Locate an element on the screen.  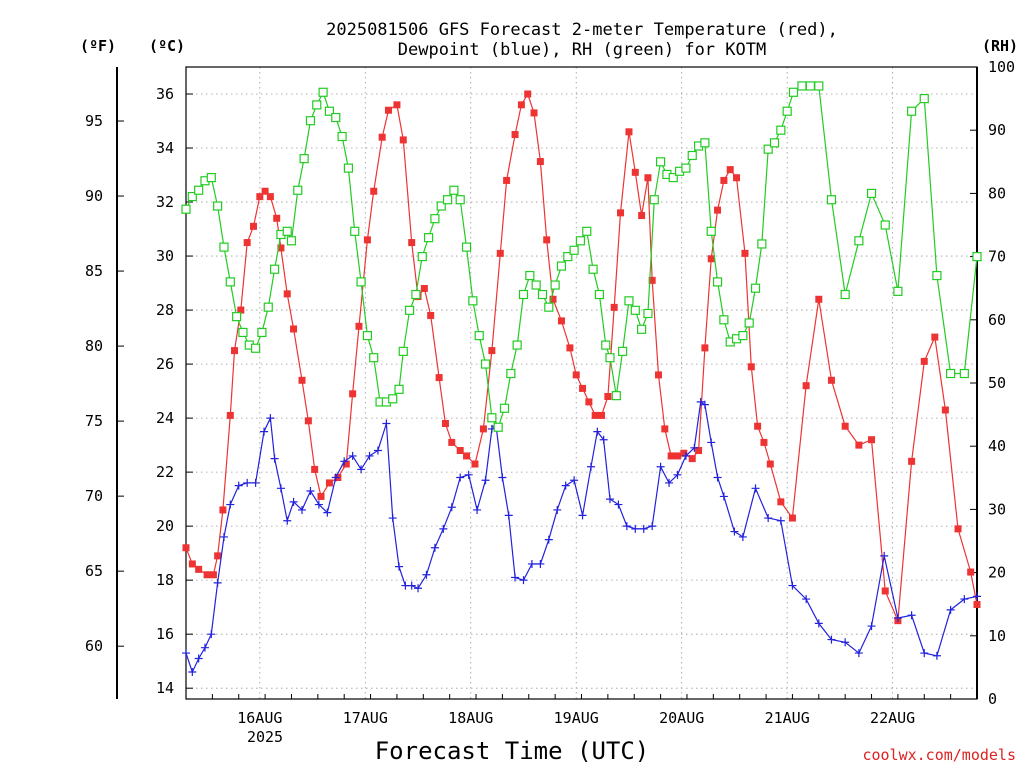
x-tick-label: 18AUG is located at coordinates (470, 718).